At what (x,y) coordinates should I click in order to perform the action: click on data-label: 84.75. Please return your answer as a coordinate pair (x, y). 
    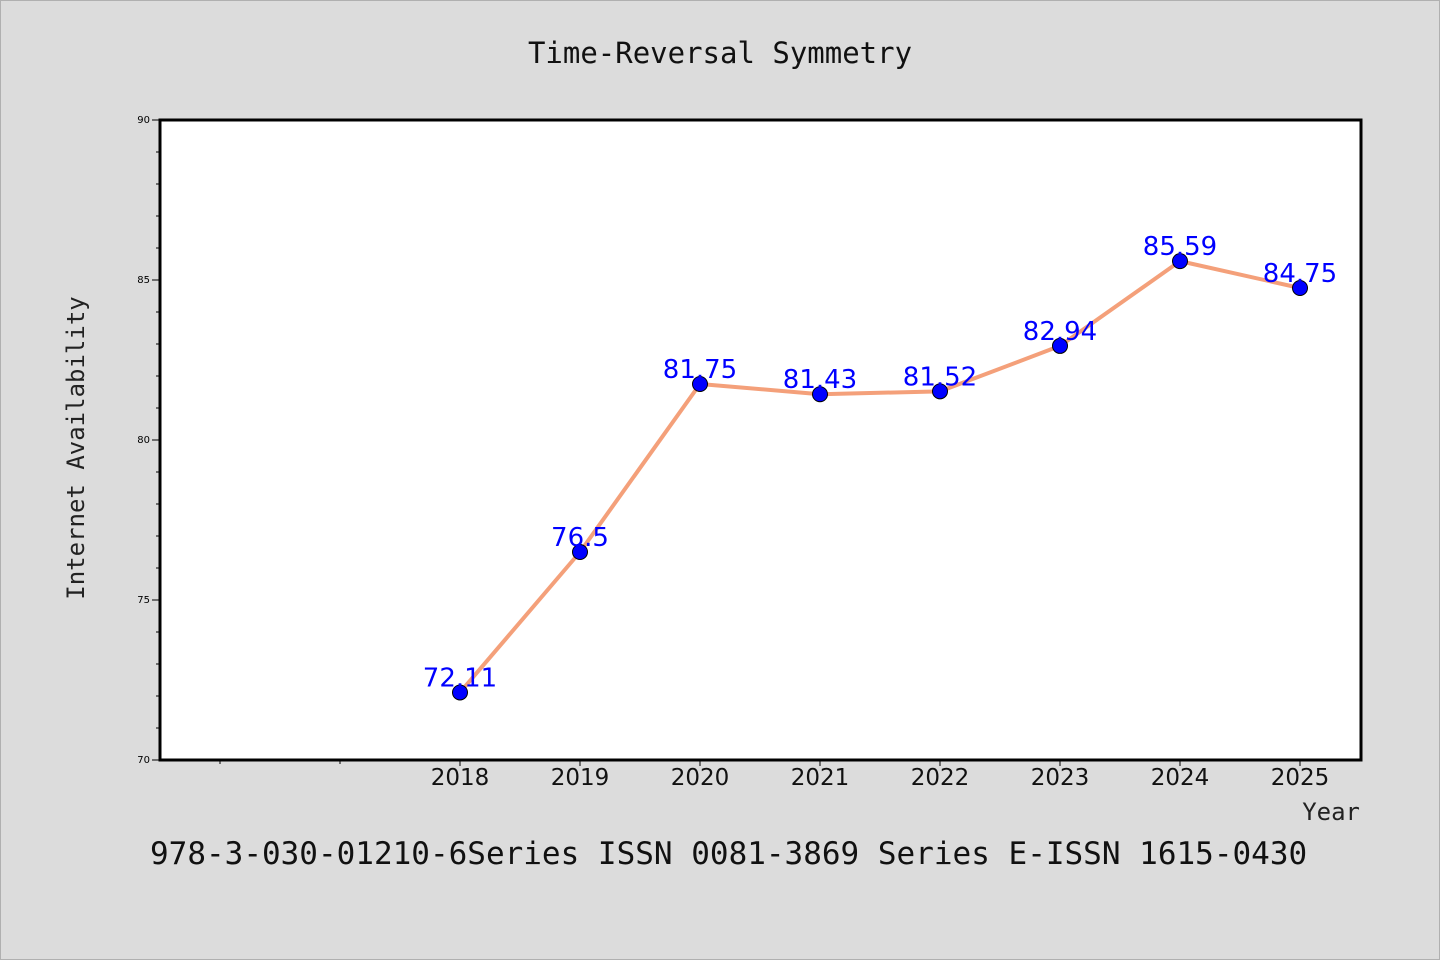
    Looking at the image, I should click on (1300, 274).